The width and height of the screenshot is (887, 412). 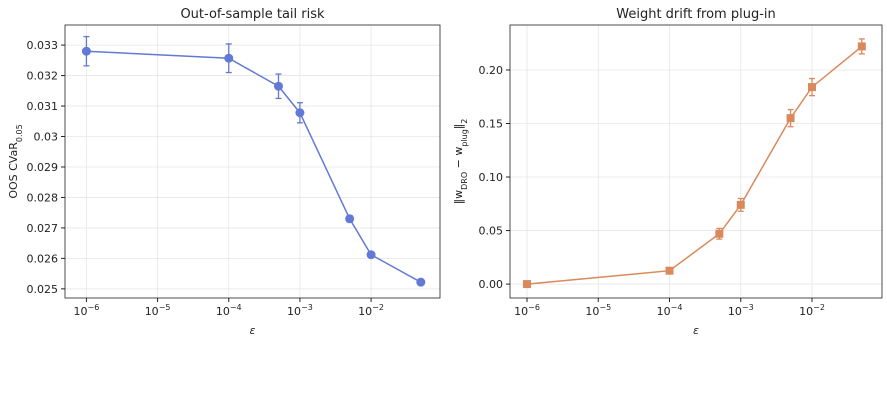 I want to click on label-text: − w, so click(x=458, y=159).